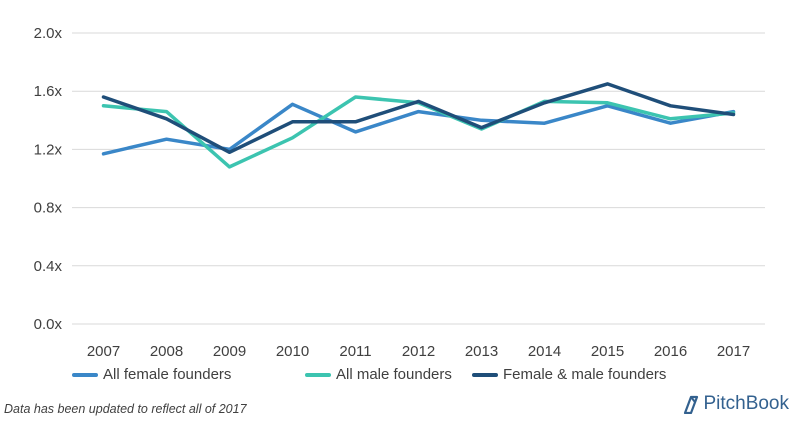  What do you see at coordinates (48, 208) in the screenshot?
I see `y-tick-label: 0.8x` at bounding box center [48, 208].